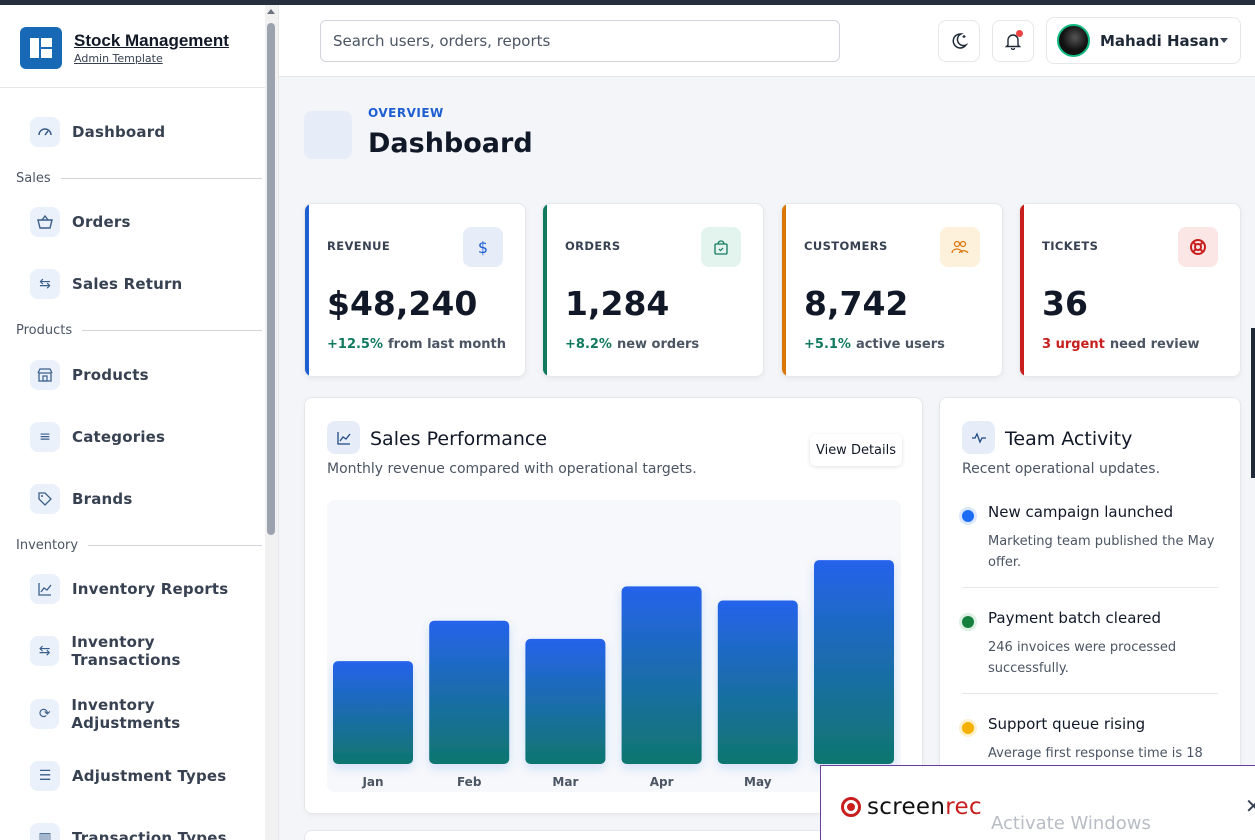 This screenshot has height=840, width=1255. I want to click on sidebar-item-transaction-types: ▥ Transaction Types, so click(128, 831).